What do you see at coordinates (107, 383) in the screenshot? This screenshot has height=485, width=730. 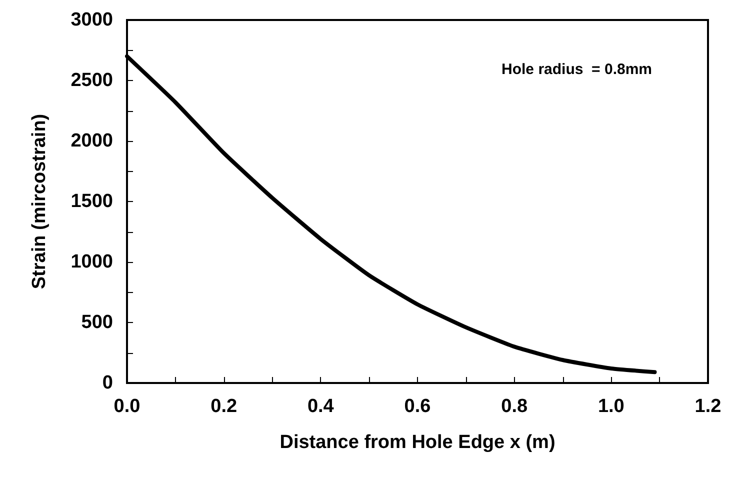 I see `y-tick-label: 0` at bounding box center [107, 383].